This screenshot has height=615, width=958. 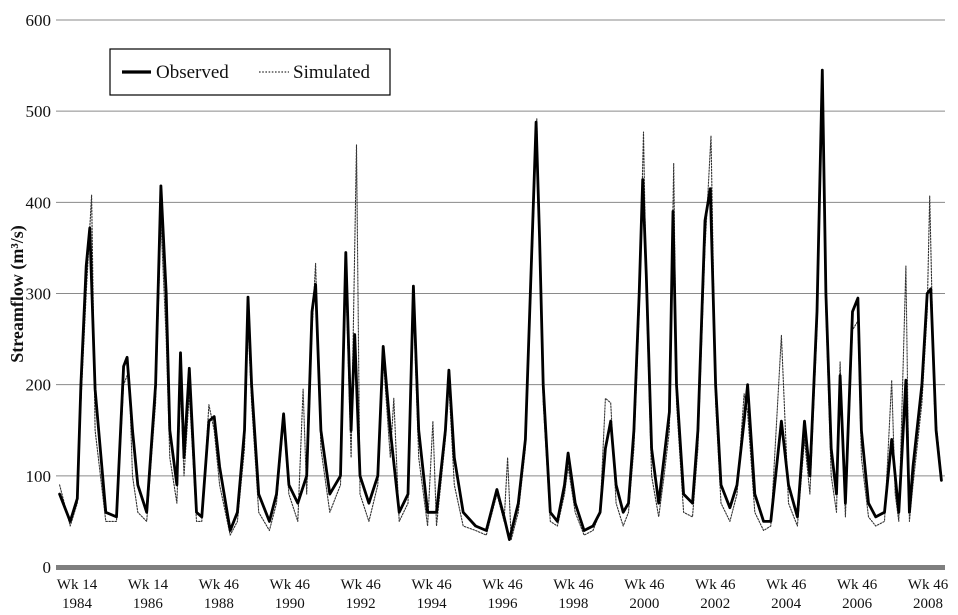 I want to click on x-tick-label-1: Wk 14 1986, so click(x=148, y=594).